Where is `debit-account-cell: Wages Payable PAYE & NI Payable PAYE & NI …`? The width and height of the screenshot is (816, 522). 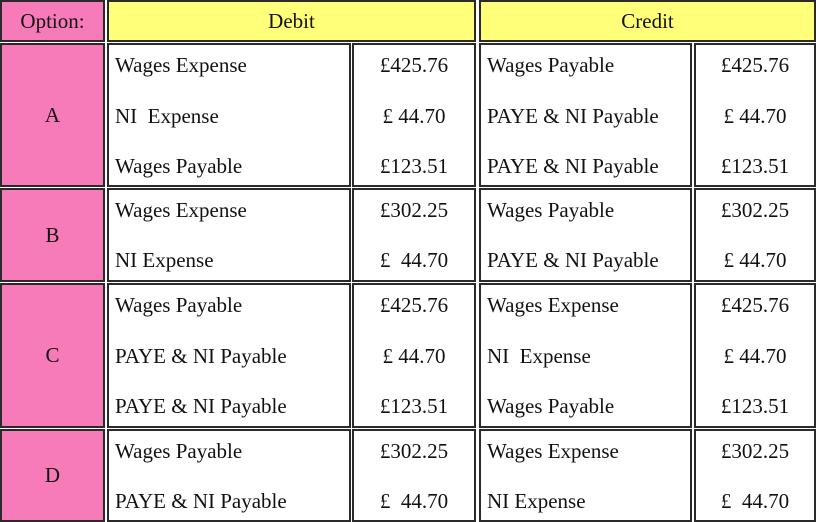
debit-account-cell: Wages Payable PAYE & NI Payable PAYE & NI … is located at coordinates (229, 355).